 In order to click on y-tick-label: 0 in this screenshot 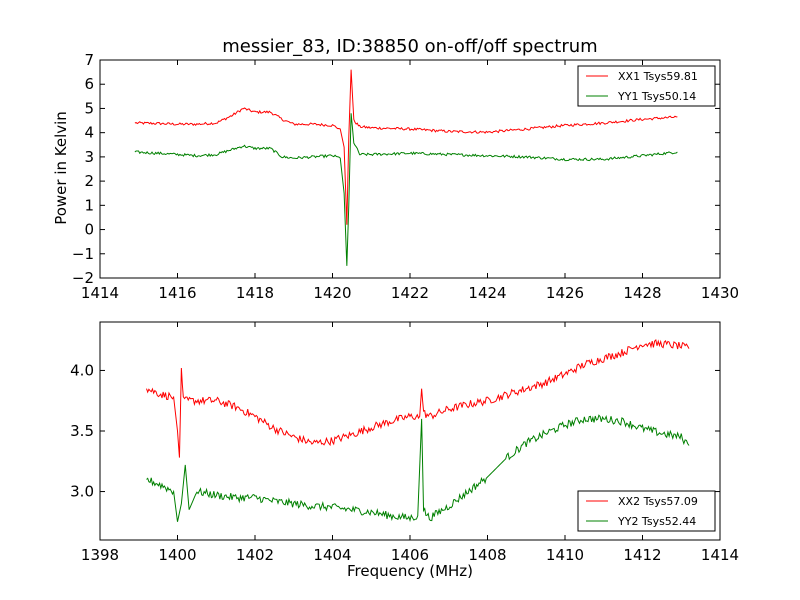, I will do `click(89, 230)`.